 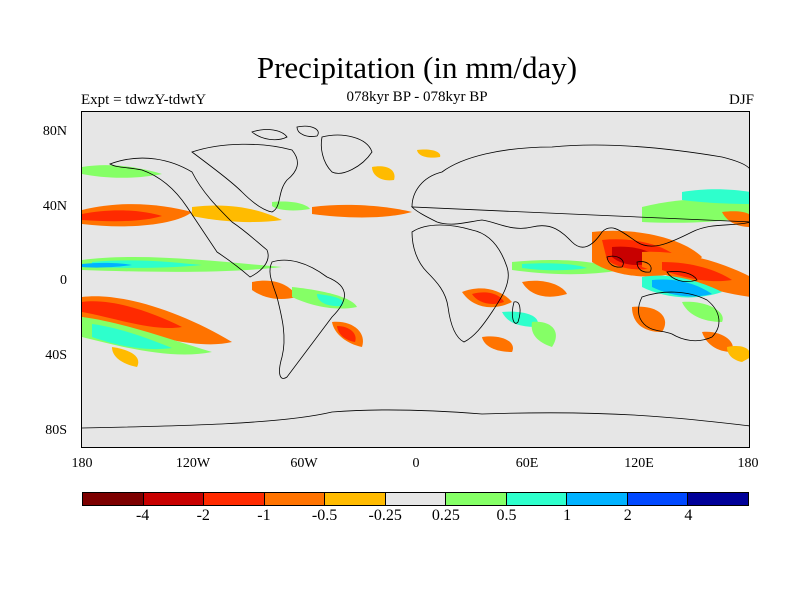 I want to click on colorbar-label: 0.25, so click(x=445, y=515).